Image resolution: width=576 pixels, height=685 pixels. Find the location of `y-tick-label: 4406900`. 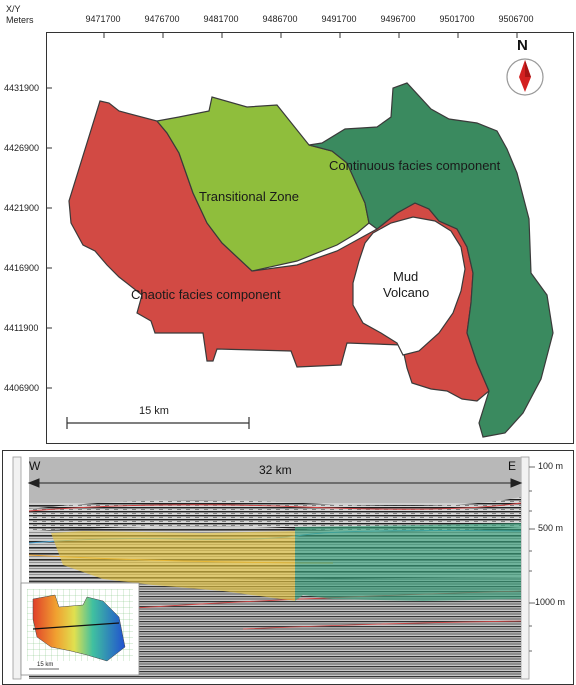

y-tick-label: 4406900 is located at coordinates (22, 388).